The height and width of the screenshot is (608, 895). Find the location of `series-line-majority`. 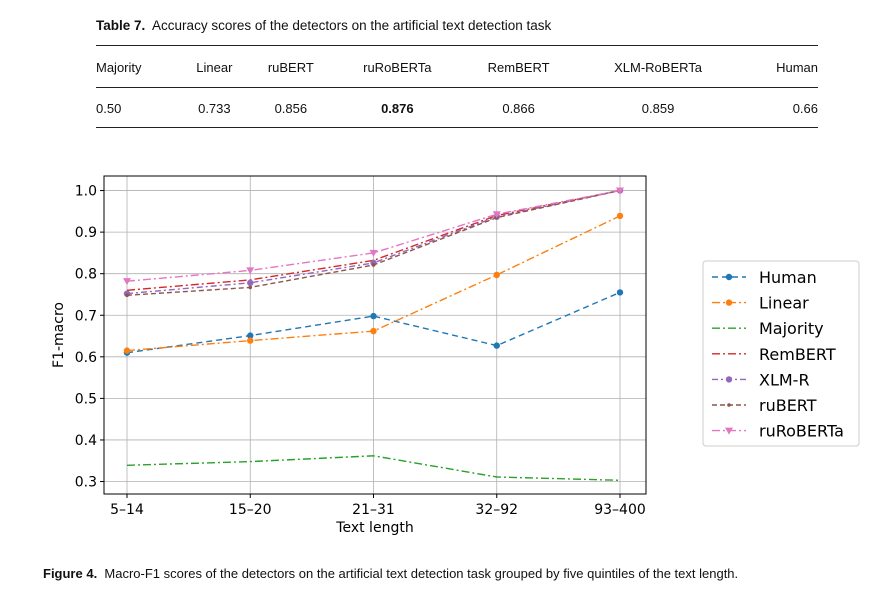

series-line-majority is located at coordinates (373, 468).